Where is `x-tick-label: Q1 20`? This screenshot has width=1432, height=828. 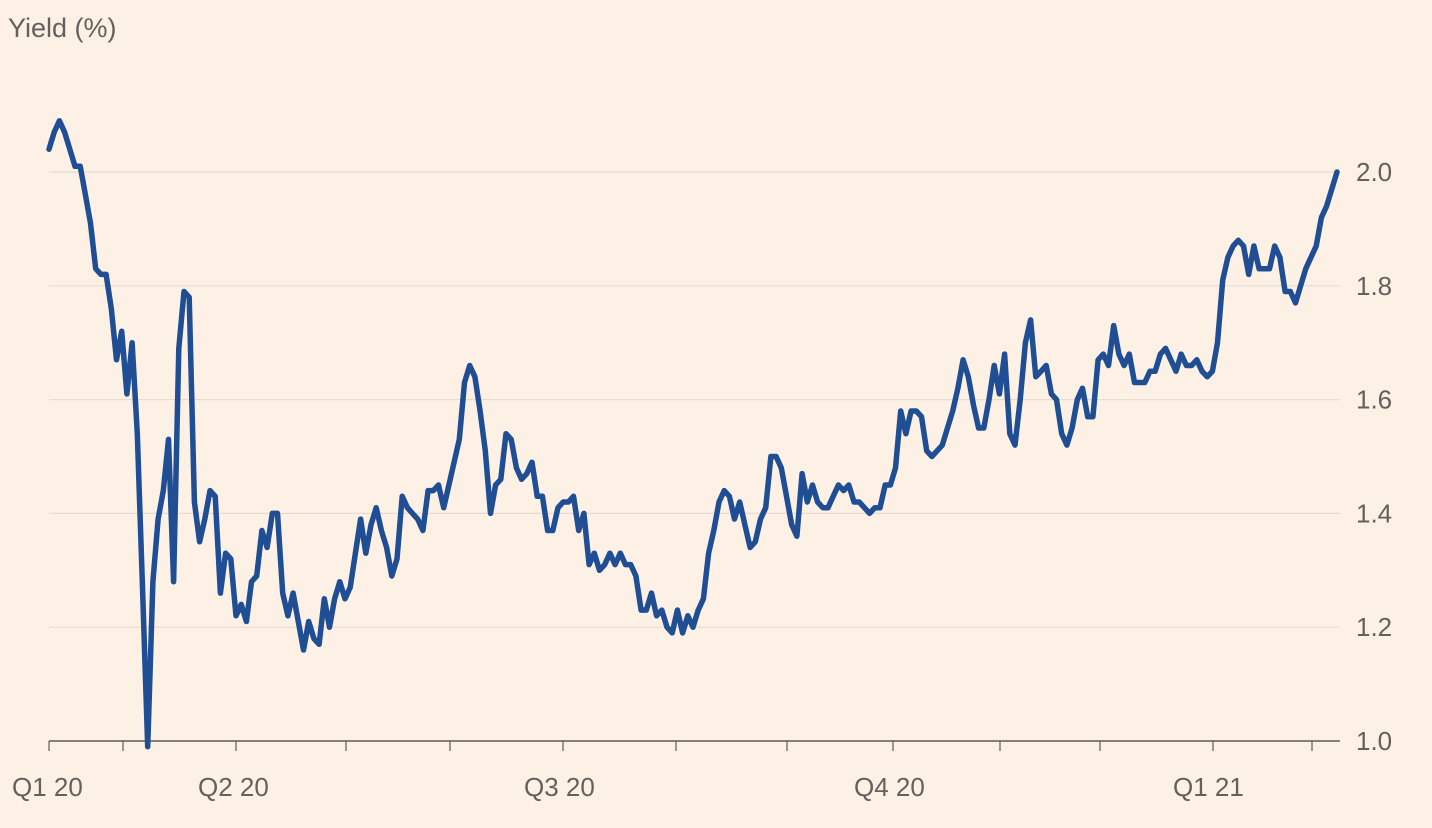 x-tick-label: Q1 20 is located at coordinates (47, 787).